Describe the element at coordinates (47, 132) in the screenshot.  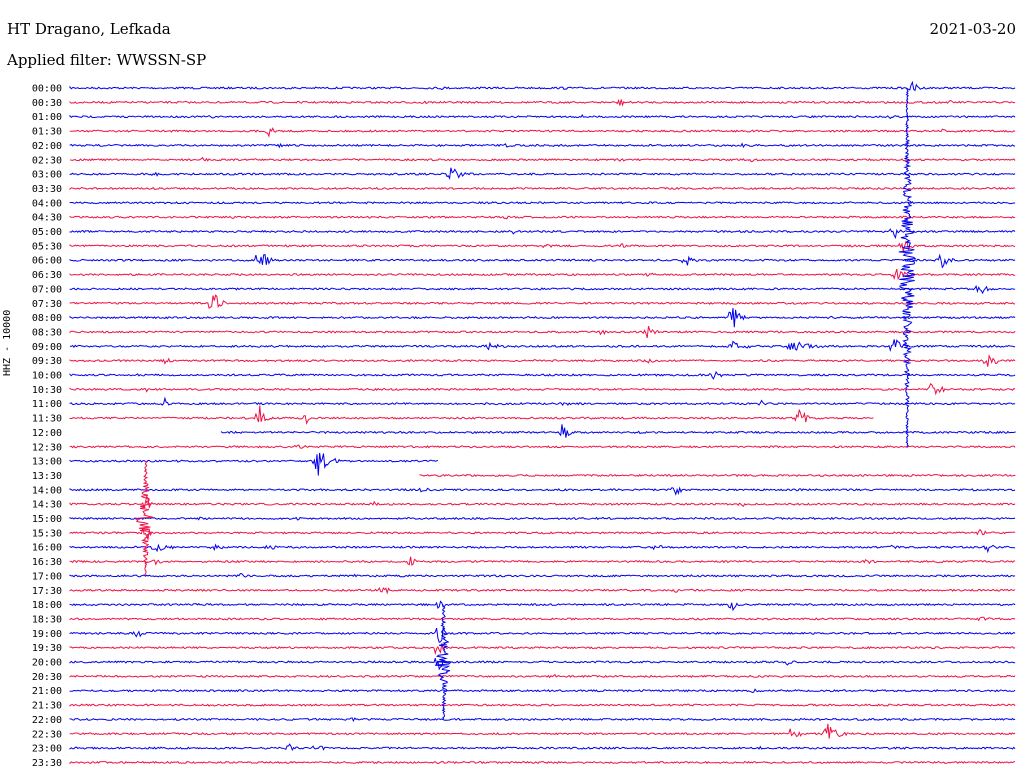
I see `row-time-label: 01:30` at that location.